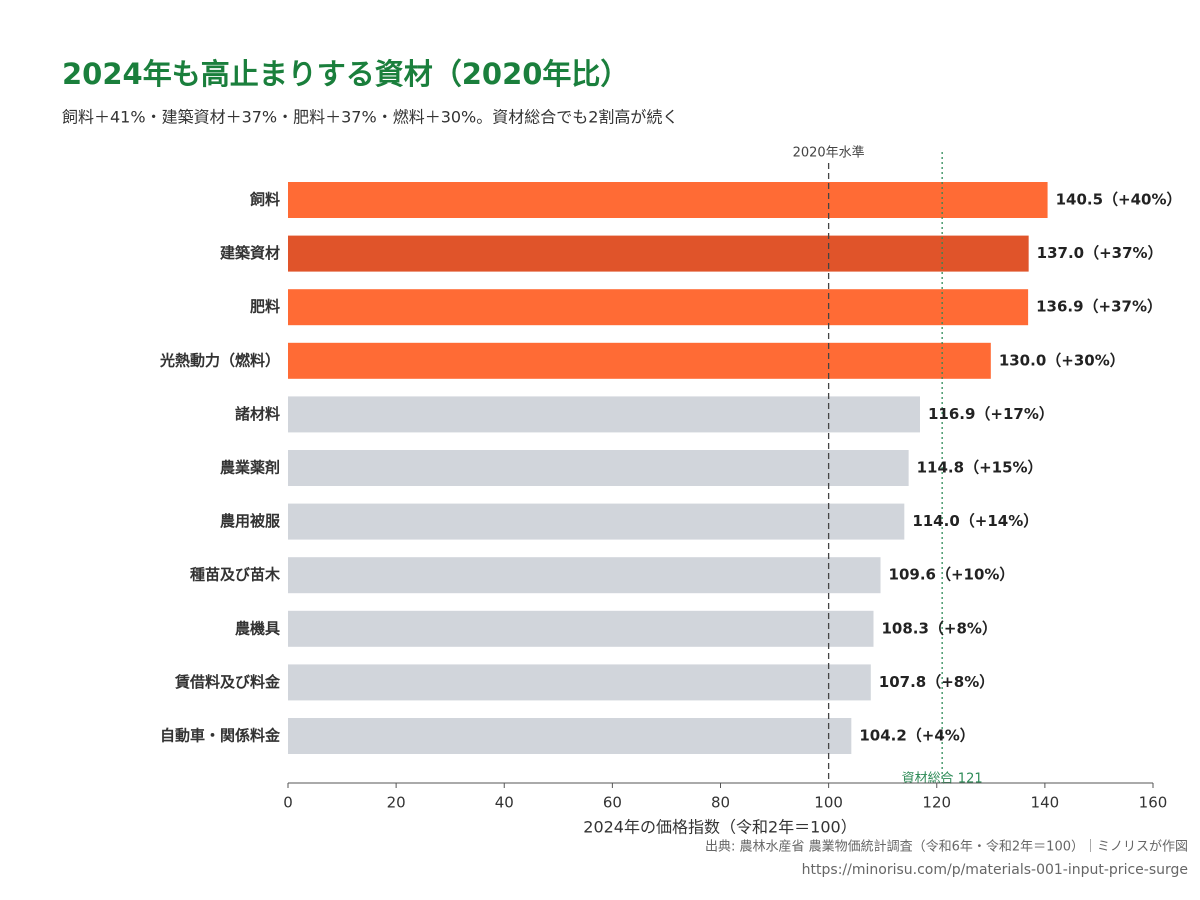 This screenshot has width=1200, height=900. What do you see at coordinates (1045, 803) in the screenshot?
I see `x-tick-label: 140` at bounding box center [1045, 803].